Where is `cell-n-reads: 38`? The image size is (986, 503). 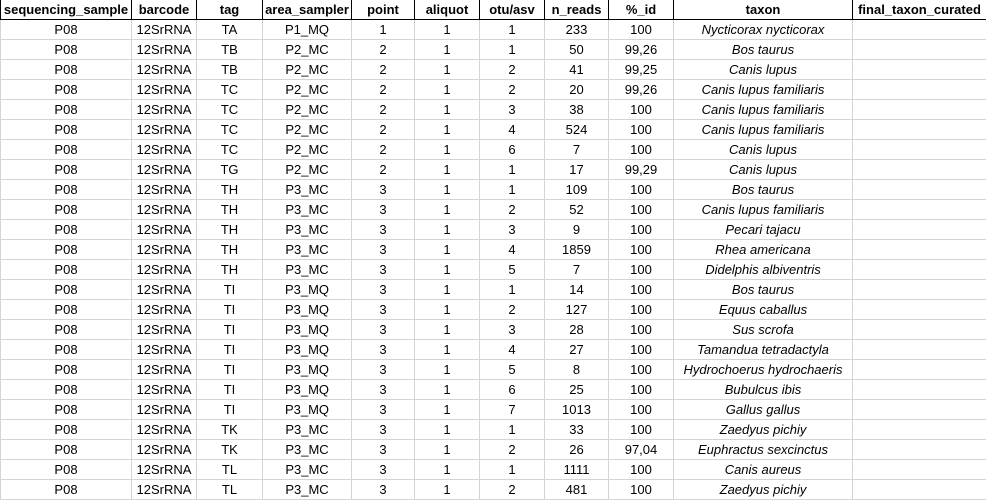 cell-n-reads: 38 is located at coordinates (576, 109).